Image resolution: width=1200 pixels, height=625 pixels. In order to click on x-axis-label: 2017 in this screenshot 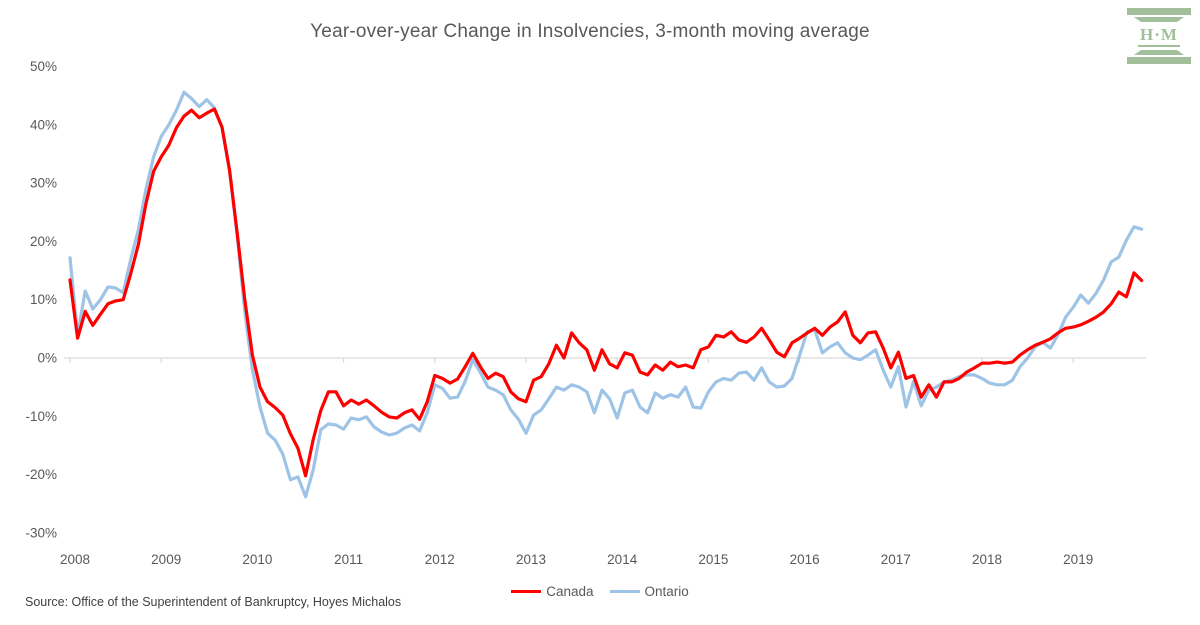, I will do `click(896, 559)`.